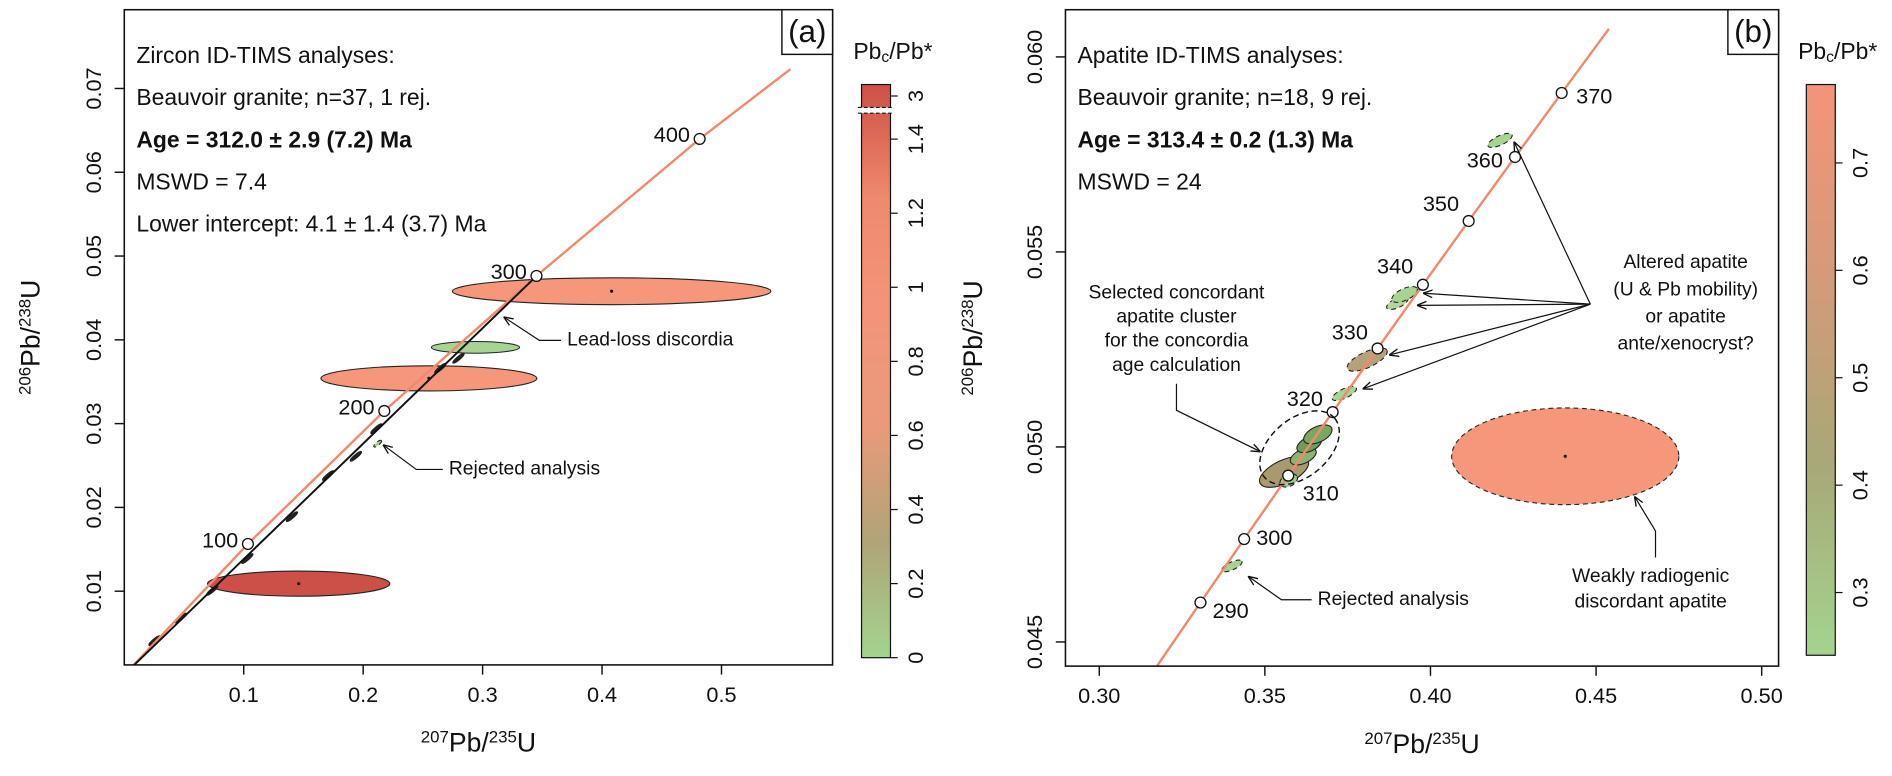 The width and height of the screenshot is (1892, 776). Describe the element at coordinates (335, 470) in the screenshot. I see `discordia-line` at that location.